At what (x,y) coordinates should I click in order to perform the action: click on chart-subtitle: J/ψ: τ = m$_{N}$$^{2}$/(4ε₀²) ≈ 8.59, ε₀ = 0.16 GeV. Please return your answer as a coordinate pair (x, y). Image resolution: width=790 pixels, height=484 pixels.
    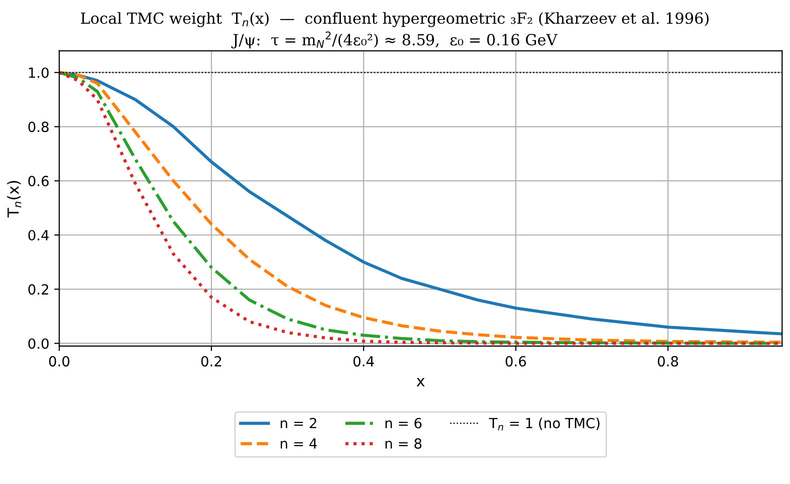
    Looking at the image, I should click on (394, 39).